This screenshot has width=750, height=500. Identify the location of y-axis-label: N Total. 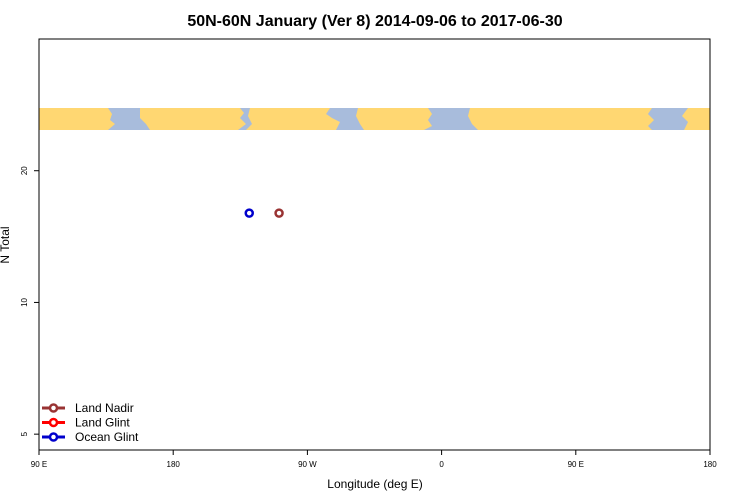
(6, 244).